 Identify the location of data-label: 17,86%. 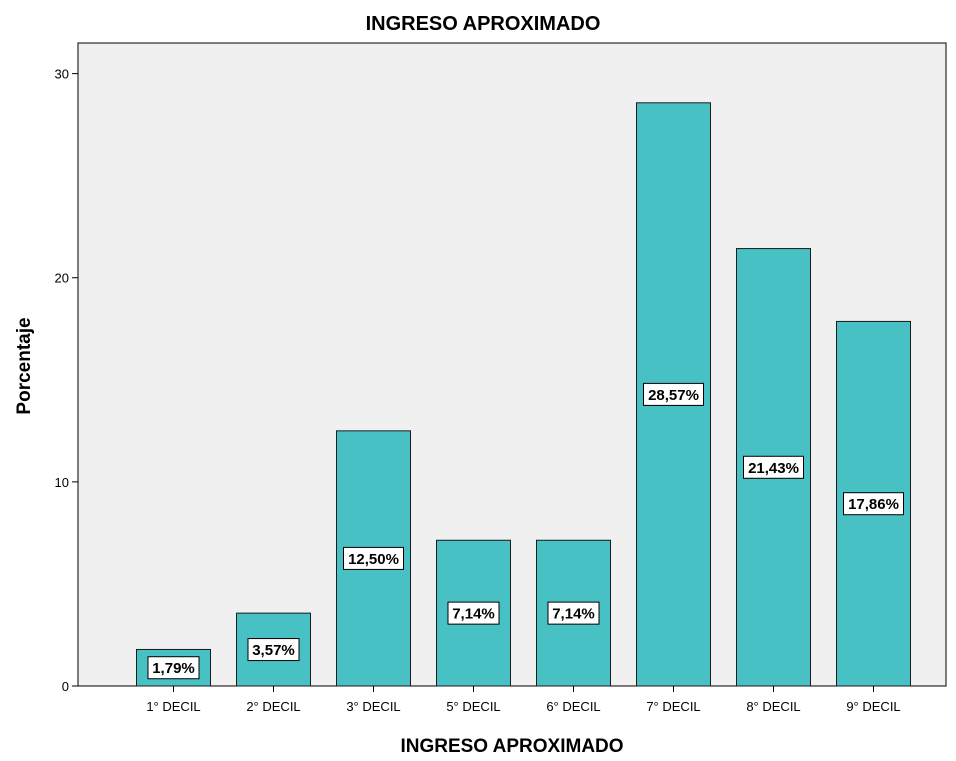
(873, 504).